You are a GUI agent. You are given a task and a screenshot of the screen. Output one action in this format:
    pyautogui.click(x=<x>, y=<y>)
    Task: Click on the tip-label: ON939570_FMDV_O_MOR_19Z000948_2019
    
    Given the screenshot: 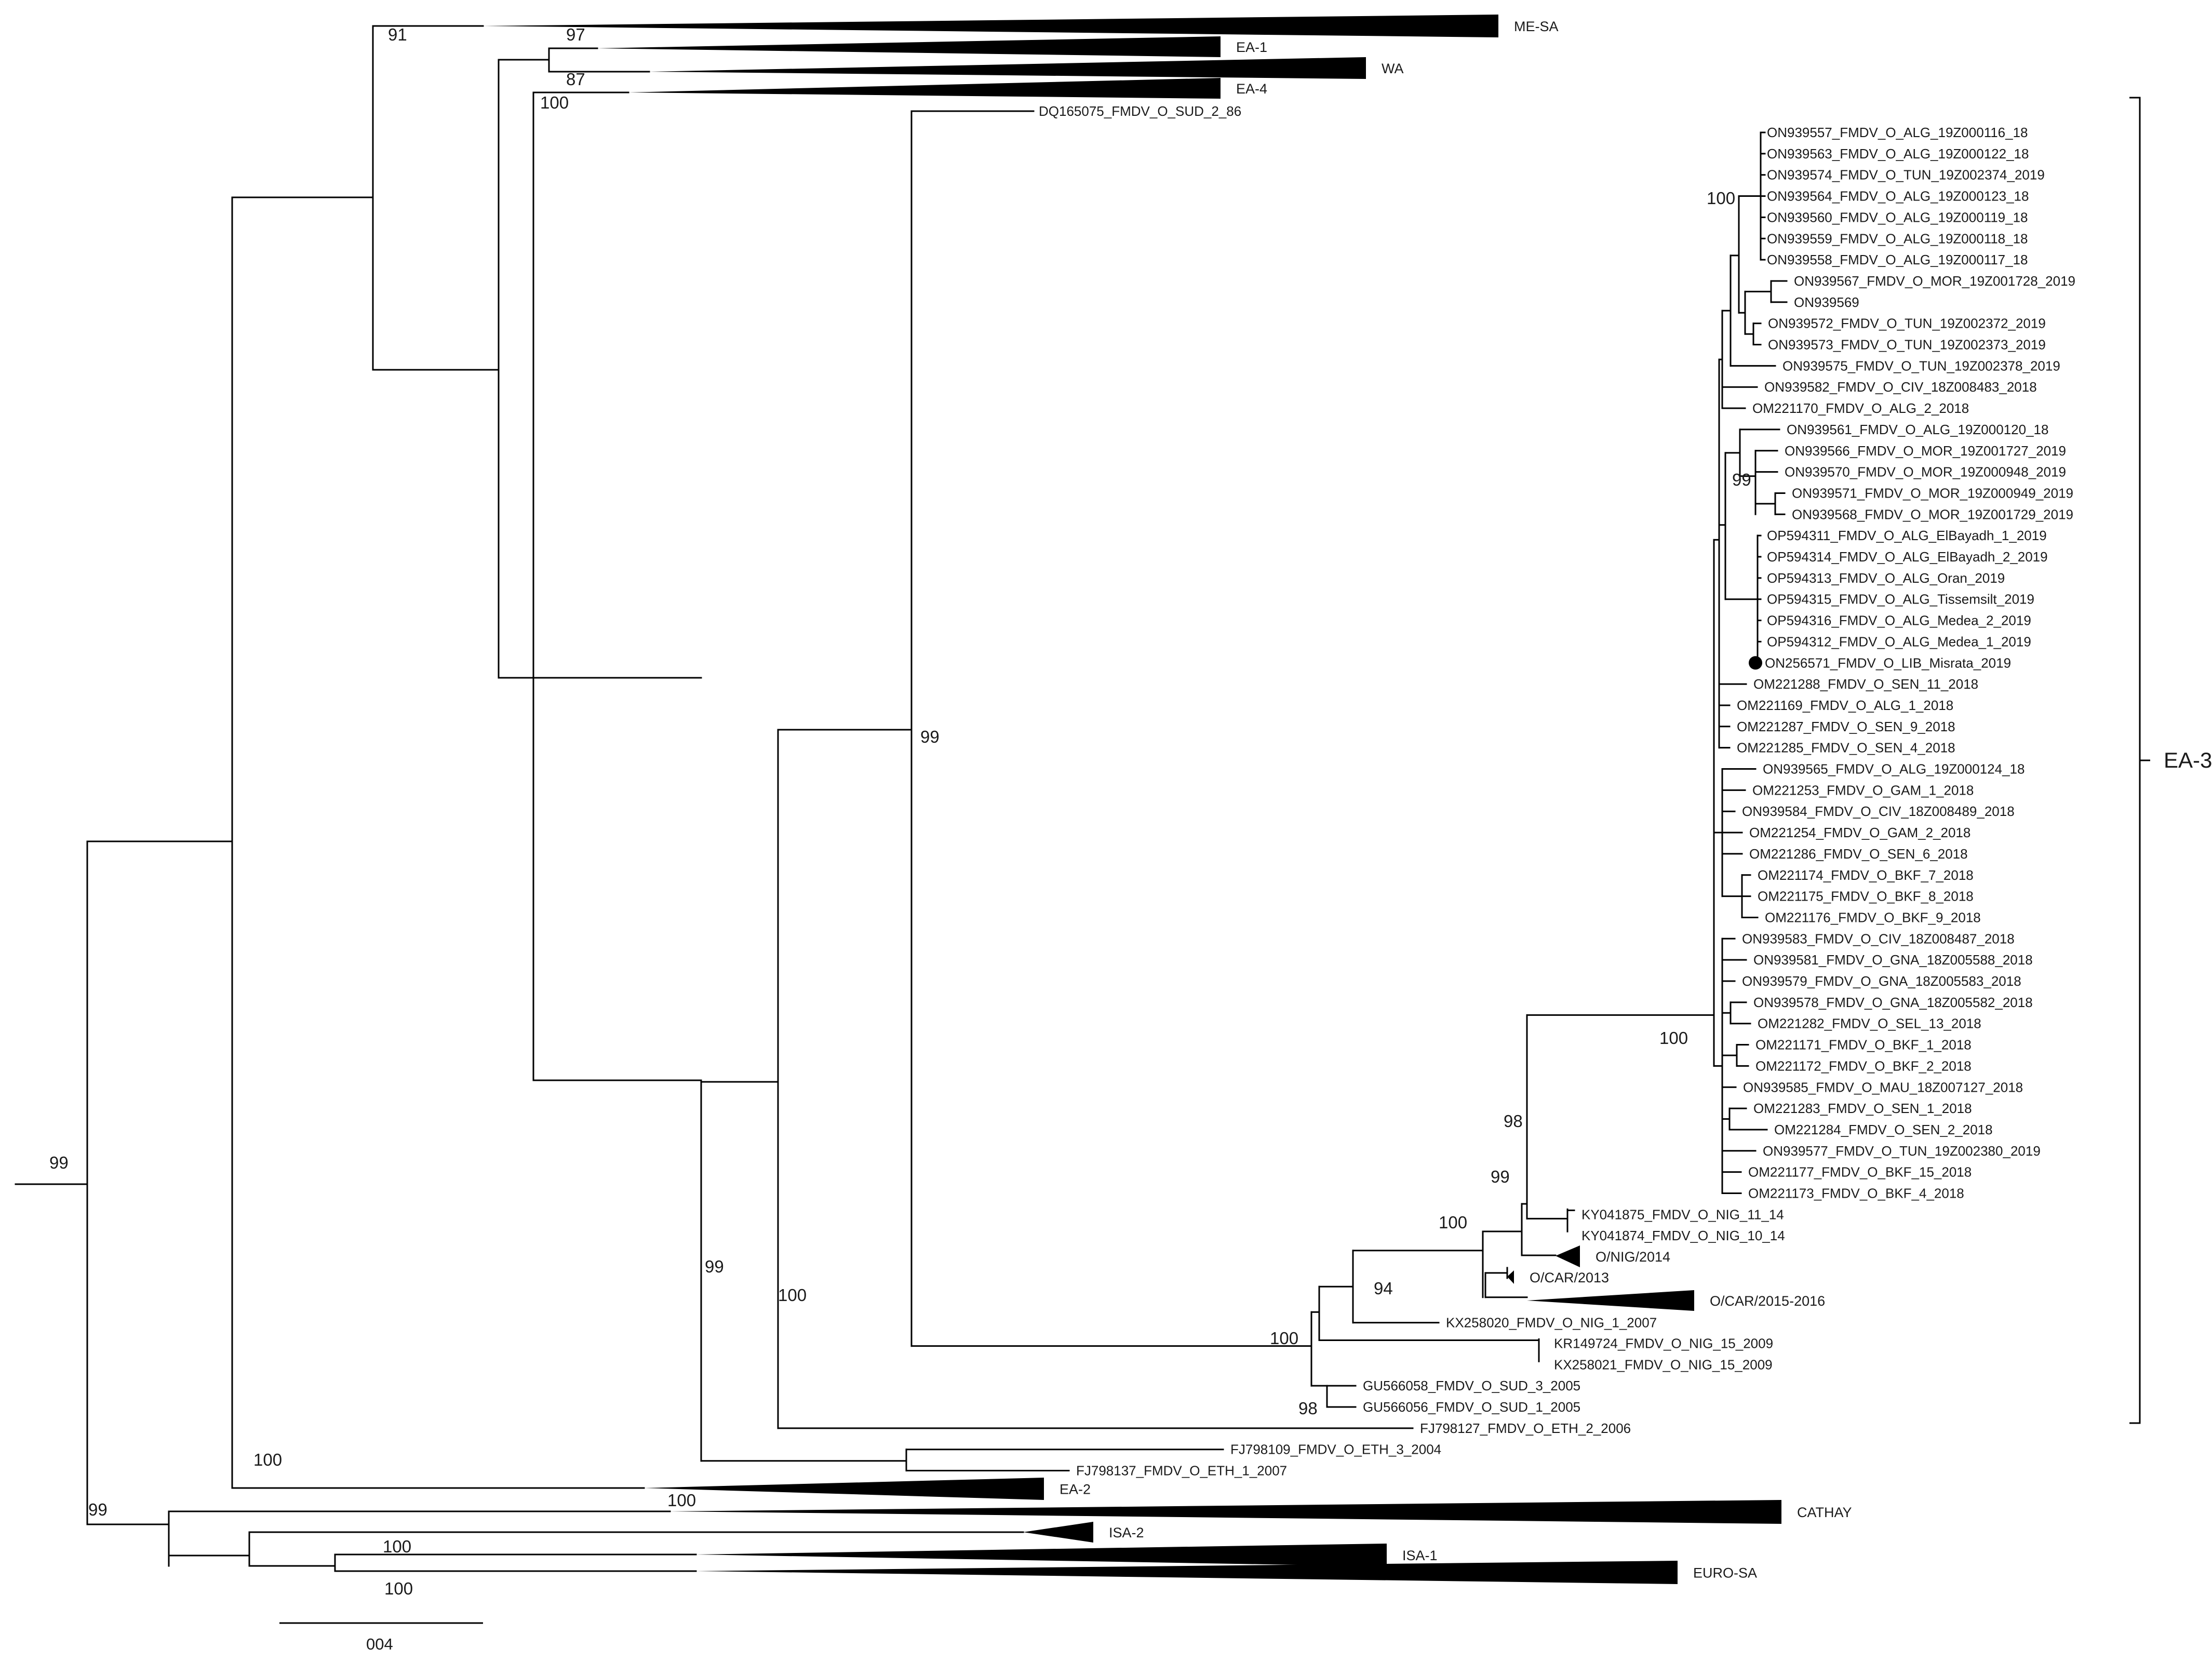 What is the action you would take?
    pyautogui.click(x=1925, y=472)
    